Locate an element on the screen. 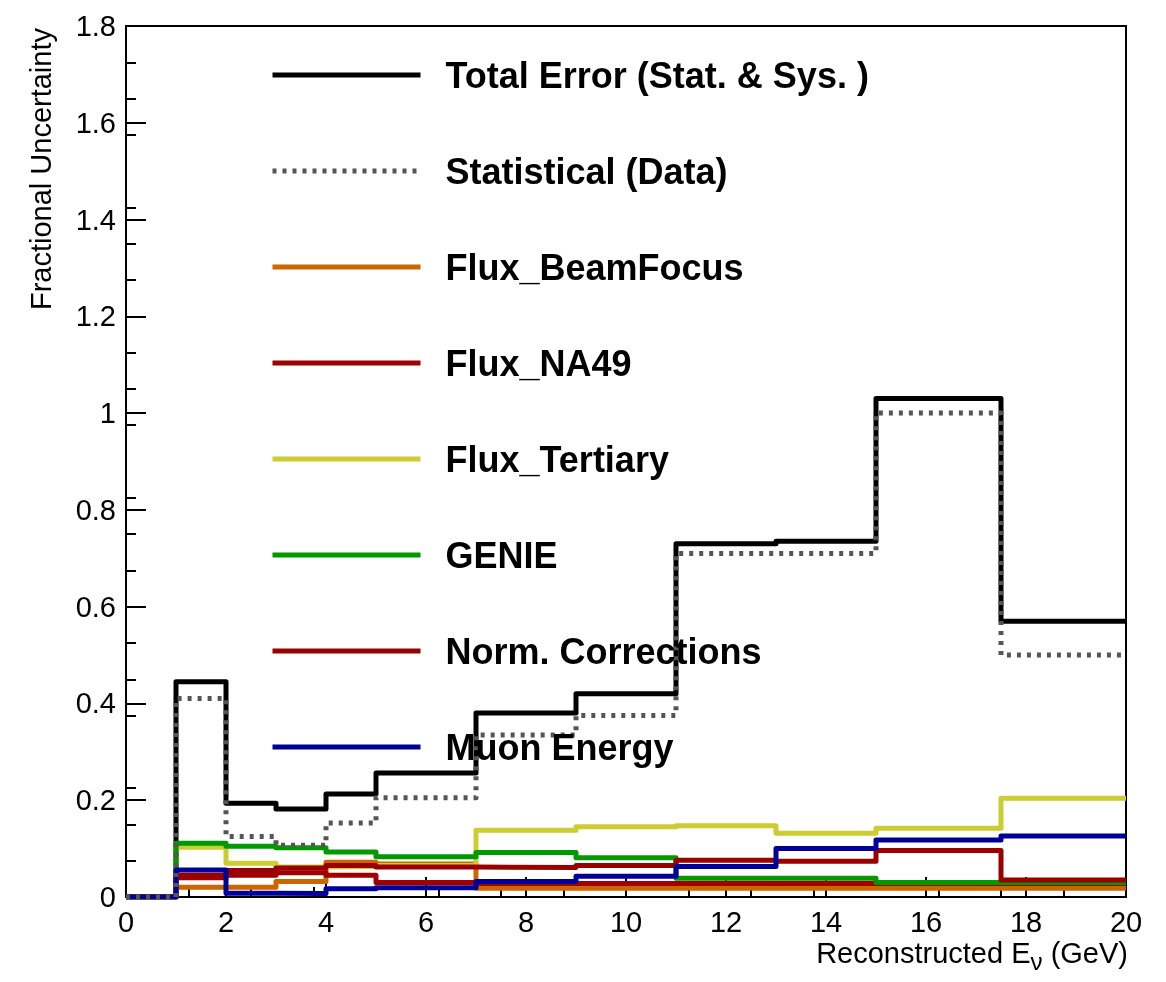 This screenshot has height=982, width=1166. y-axis-title: Fractional Uncertainty is located at coordinates (41, 169).